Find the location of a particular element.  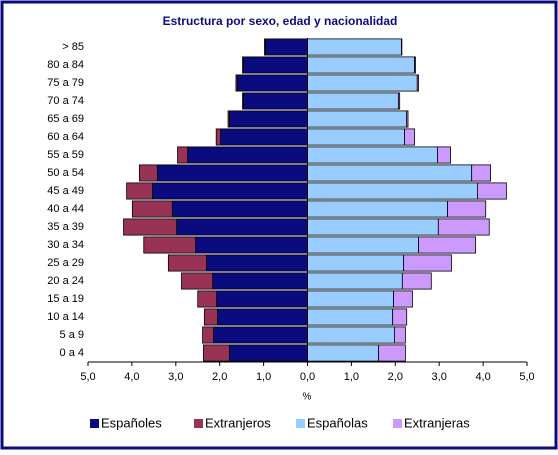

legend-label: Extranjeros is located at coordinates (238, 422).